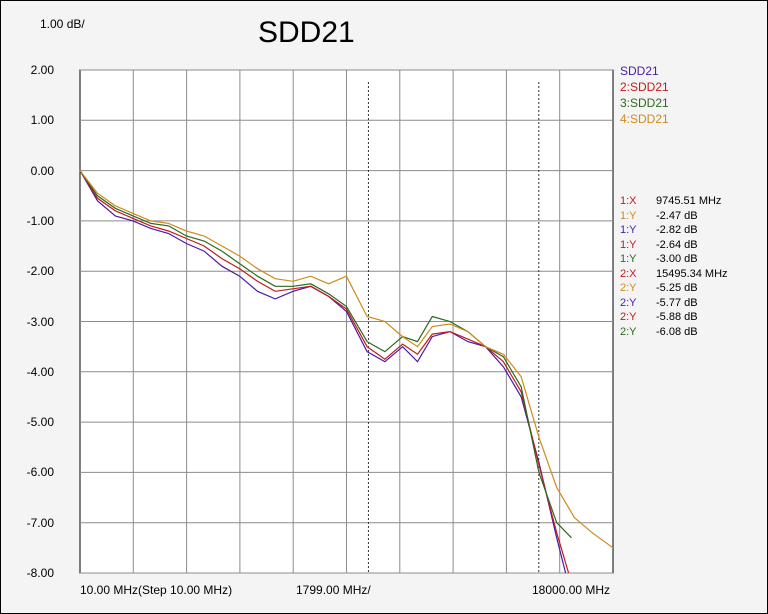 This screenshot has width=768, height=614. I want to click on marker-readout-row: 1:Y -2.47 dB, so click(659, 216).